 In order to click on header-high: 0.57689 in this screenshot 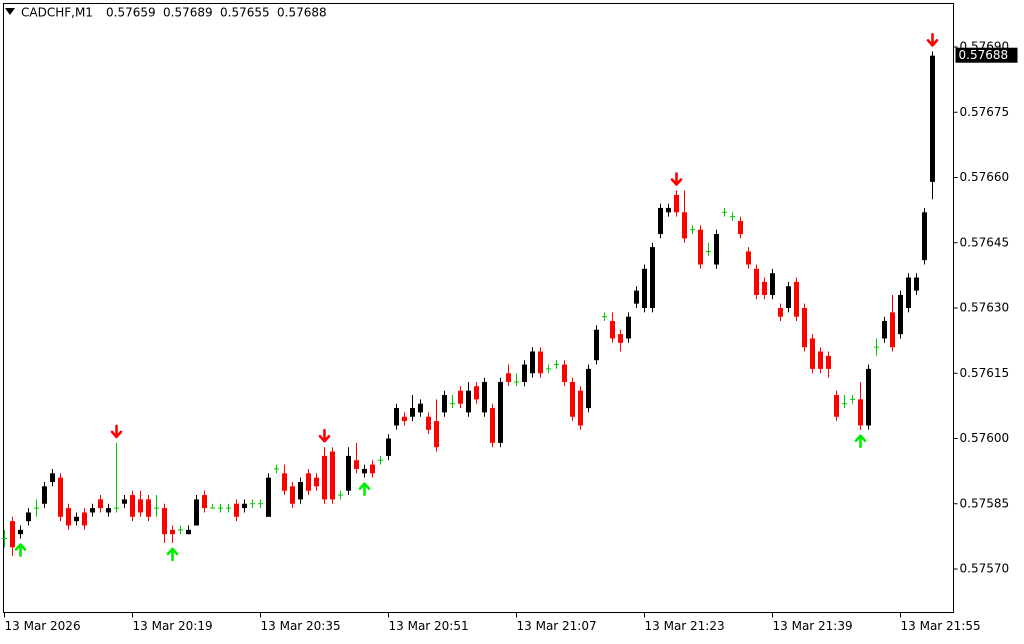, I will do `click(188, 13)`.